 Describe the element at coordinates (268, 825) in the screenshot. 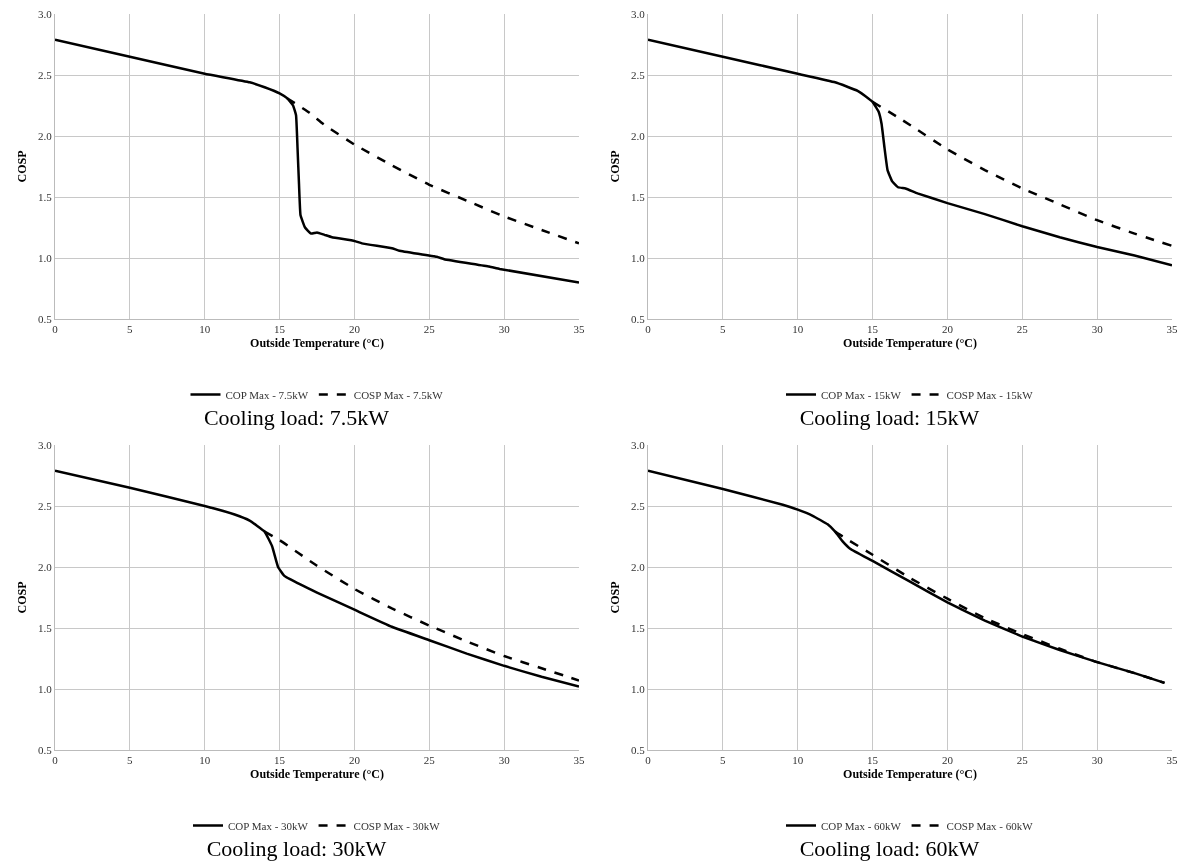

I see `legend-label: COP Max - 30kW` at that location.